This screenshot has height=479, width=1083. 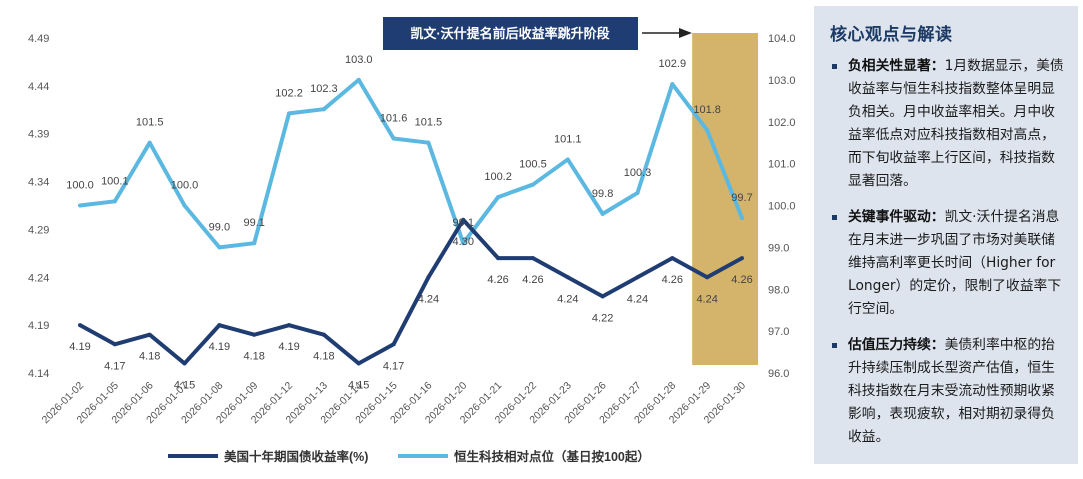 I want to click on right-axis-tick: 99.0, so click(x=778, y=248).